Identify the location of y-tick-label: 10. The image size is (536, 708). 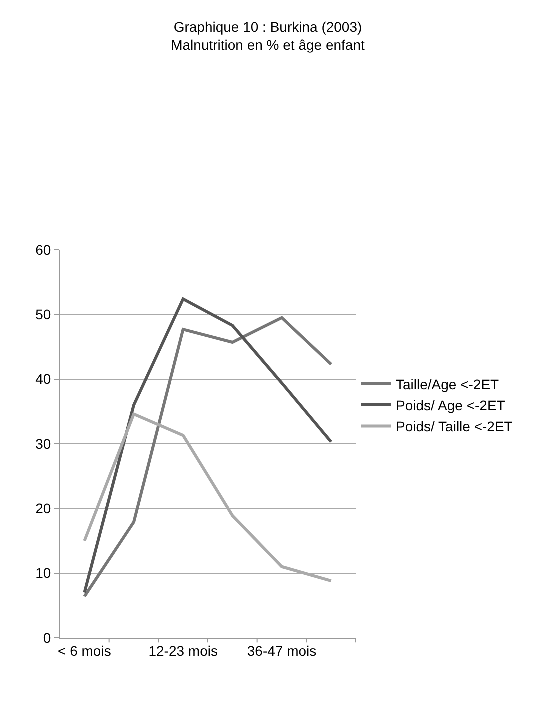
(44, 573).